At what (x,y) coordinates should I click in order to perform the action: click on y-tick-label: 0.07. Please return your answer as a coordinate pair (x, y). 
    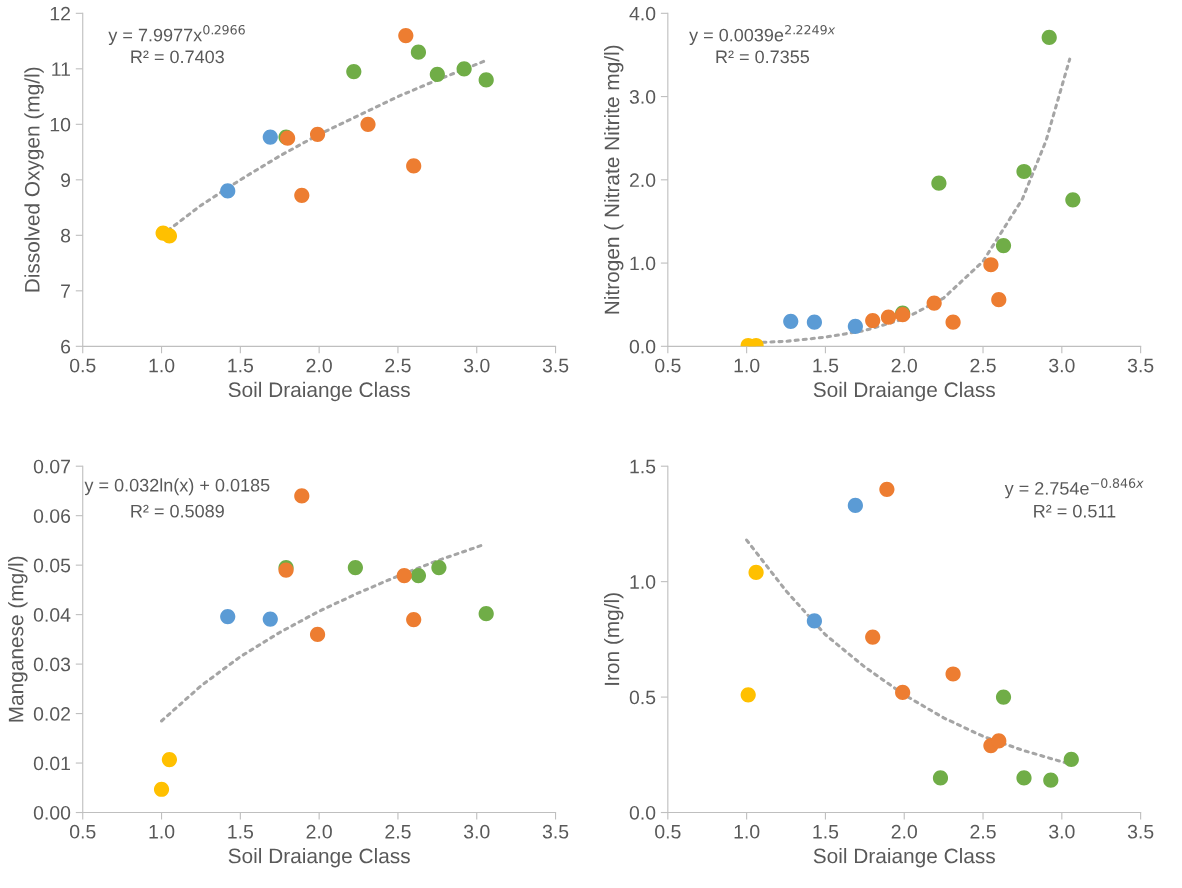
    Looking at the image, I should click on (51, 466).